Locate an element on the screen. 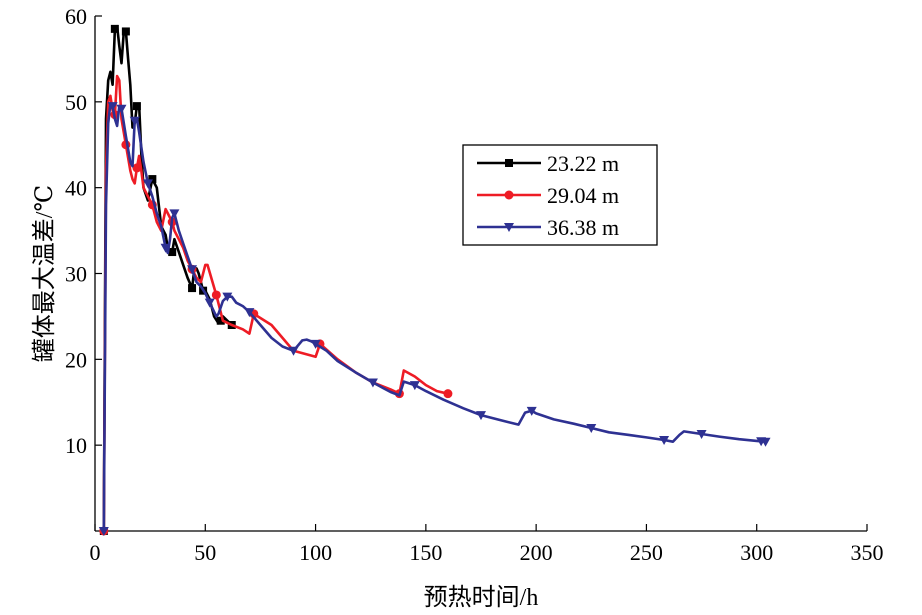  y-axis-title: 罐体最大温差/℃ is located at coordinates (44, 274).